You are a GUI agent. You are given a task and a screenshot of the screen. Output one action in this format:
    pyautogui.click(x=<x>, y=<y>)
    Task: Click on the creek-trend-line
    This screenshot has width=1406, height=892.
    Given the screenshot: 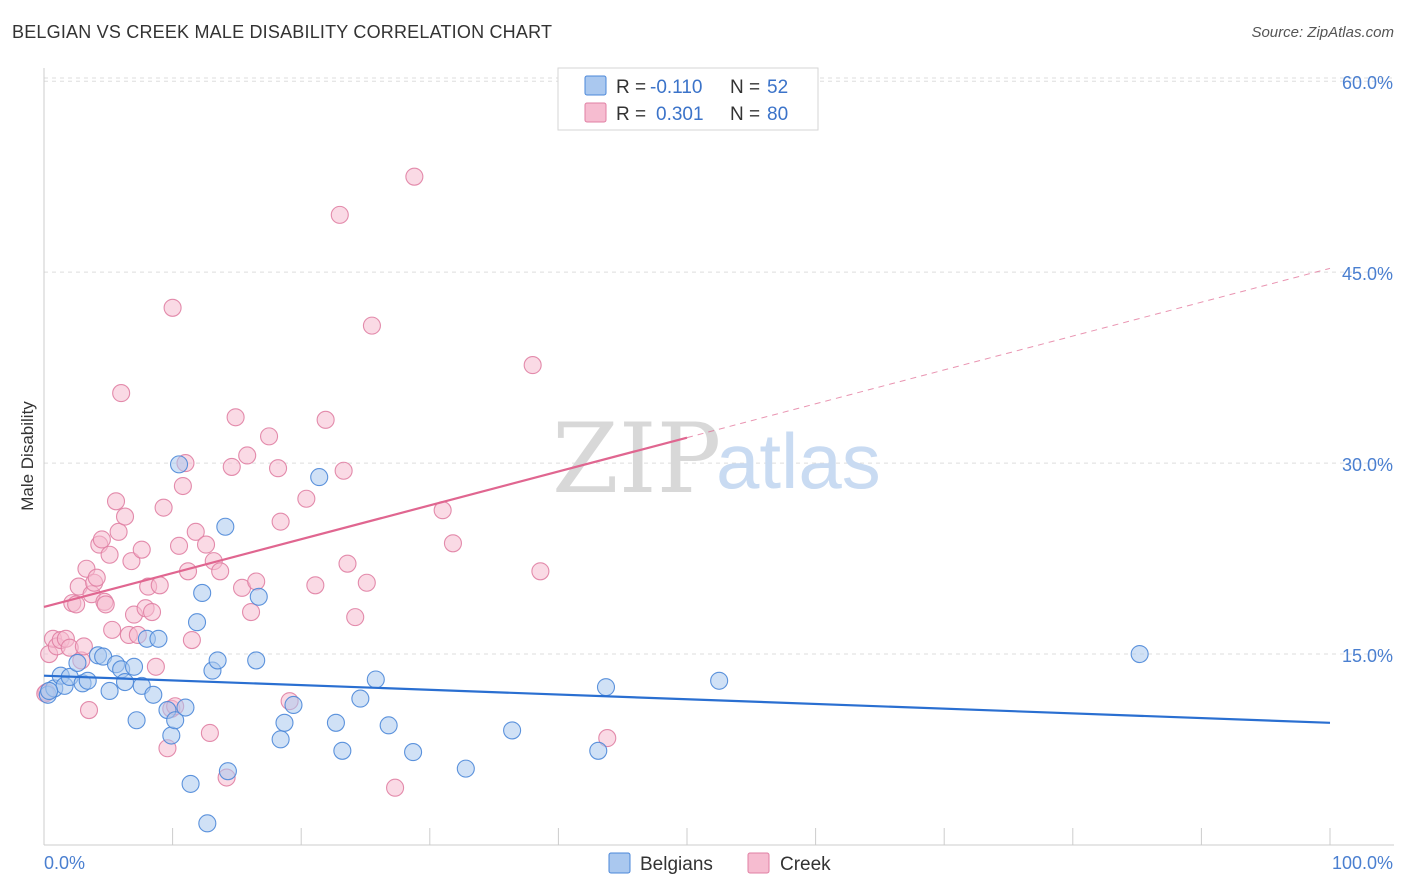 What is the action you would take?
    pyautogui.click(x=365, y=522)
    